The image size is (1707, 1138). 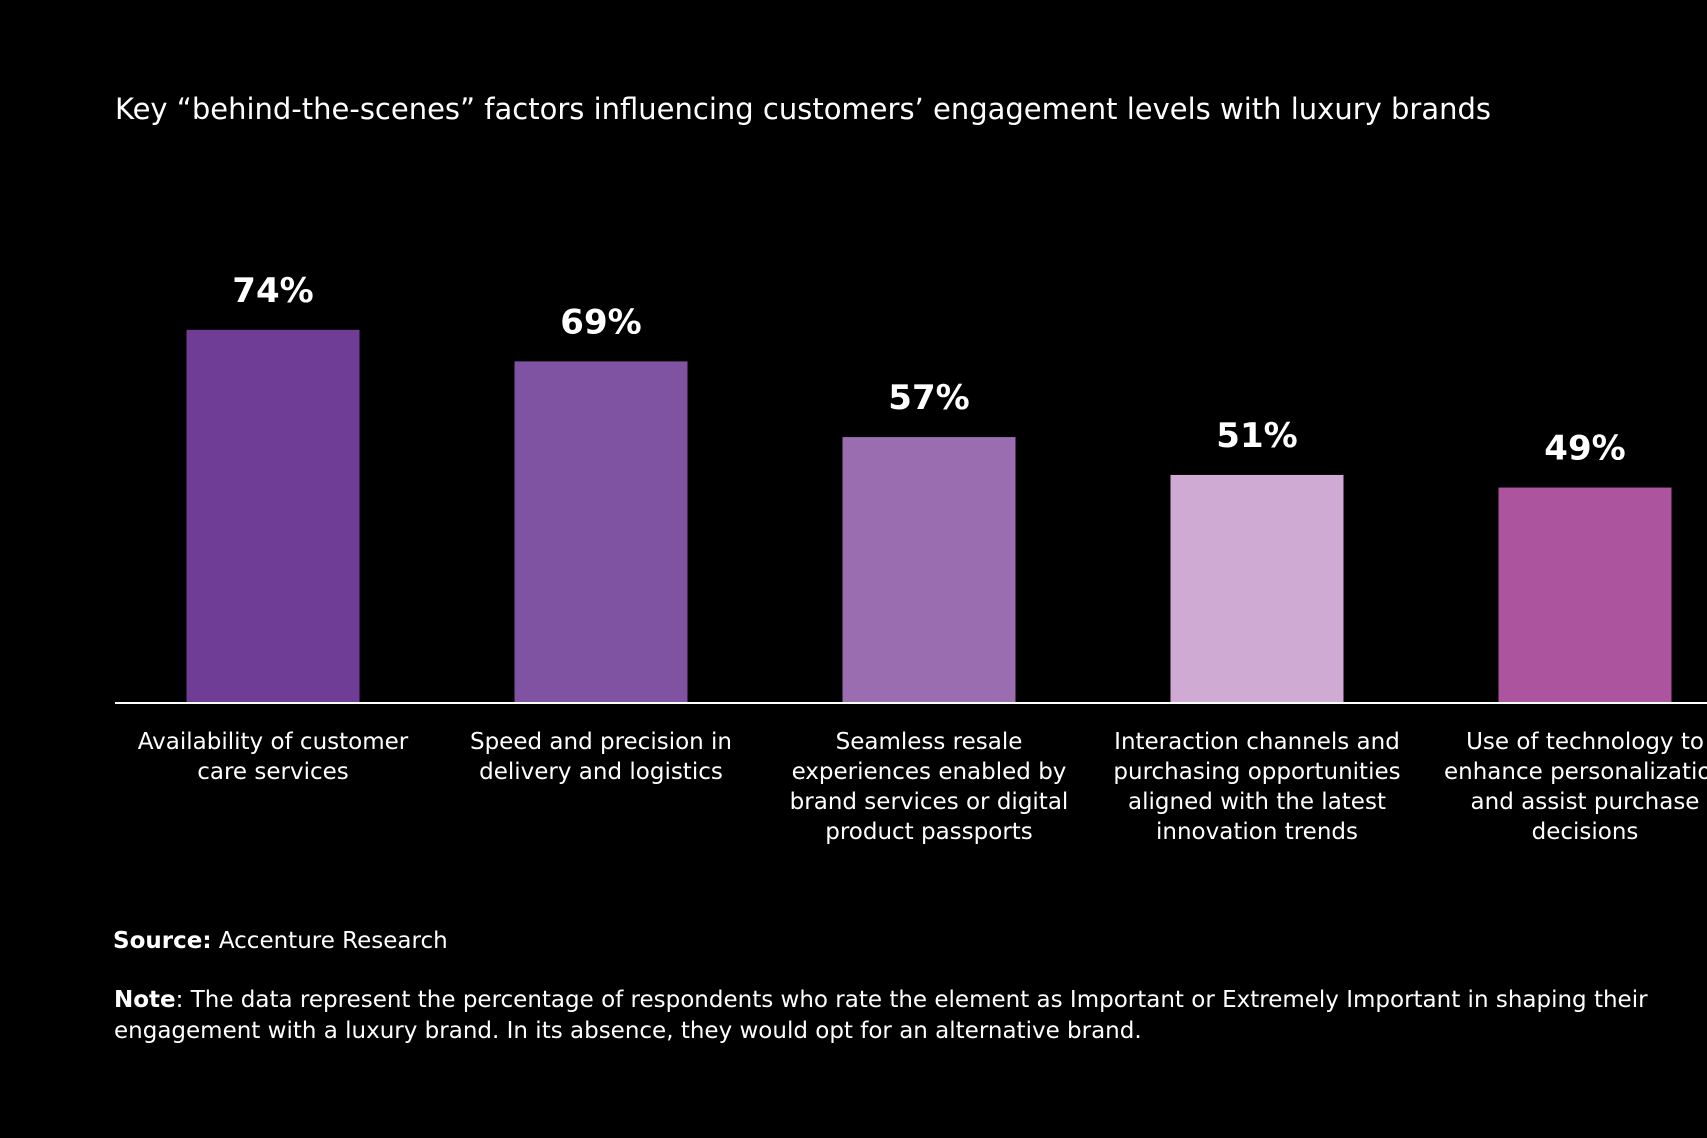 I want to click on source-text: Accenture Research, so click(x=333, y=941).